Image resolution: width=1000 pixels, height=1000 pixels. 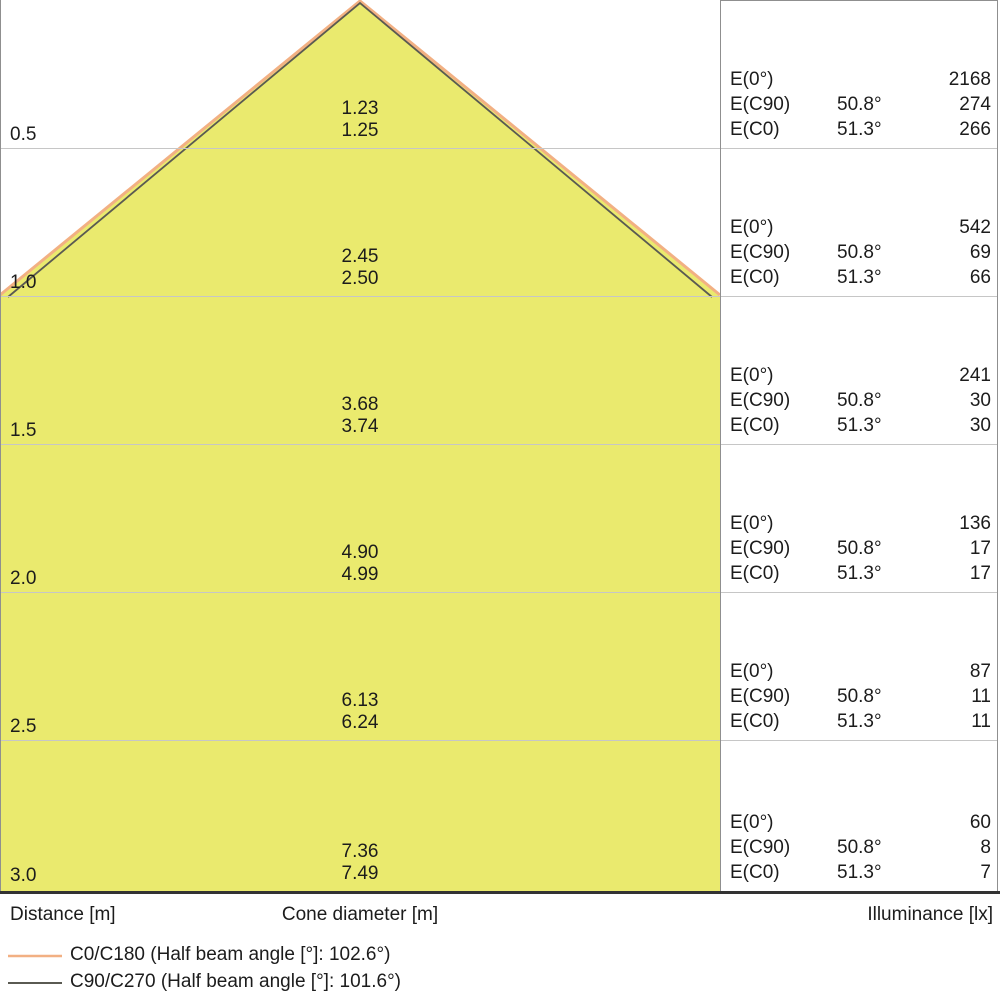 What do you see at coordinates (981, 696) in the screenshot?
I see `ec90-value: 11` at bounding box center [981, 696].